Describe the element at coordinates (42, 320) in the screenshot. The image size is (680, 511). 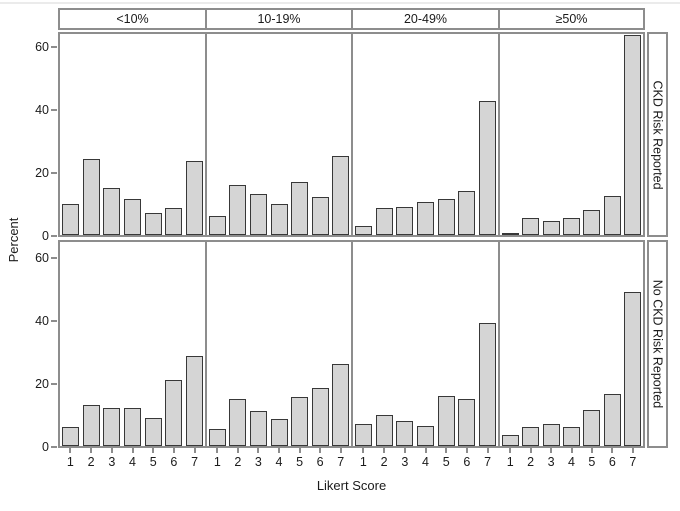
I see `y-tick-label: 40` at that location.